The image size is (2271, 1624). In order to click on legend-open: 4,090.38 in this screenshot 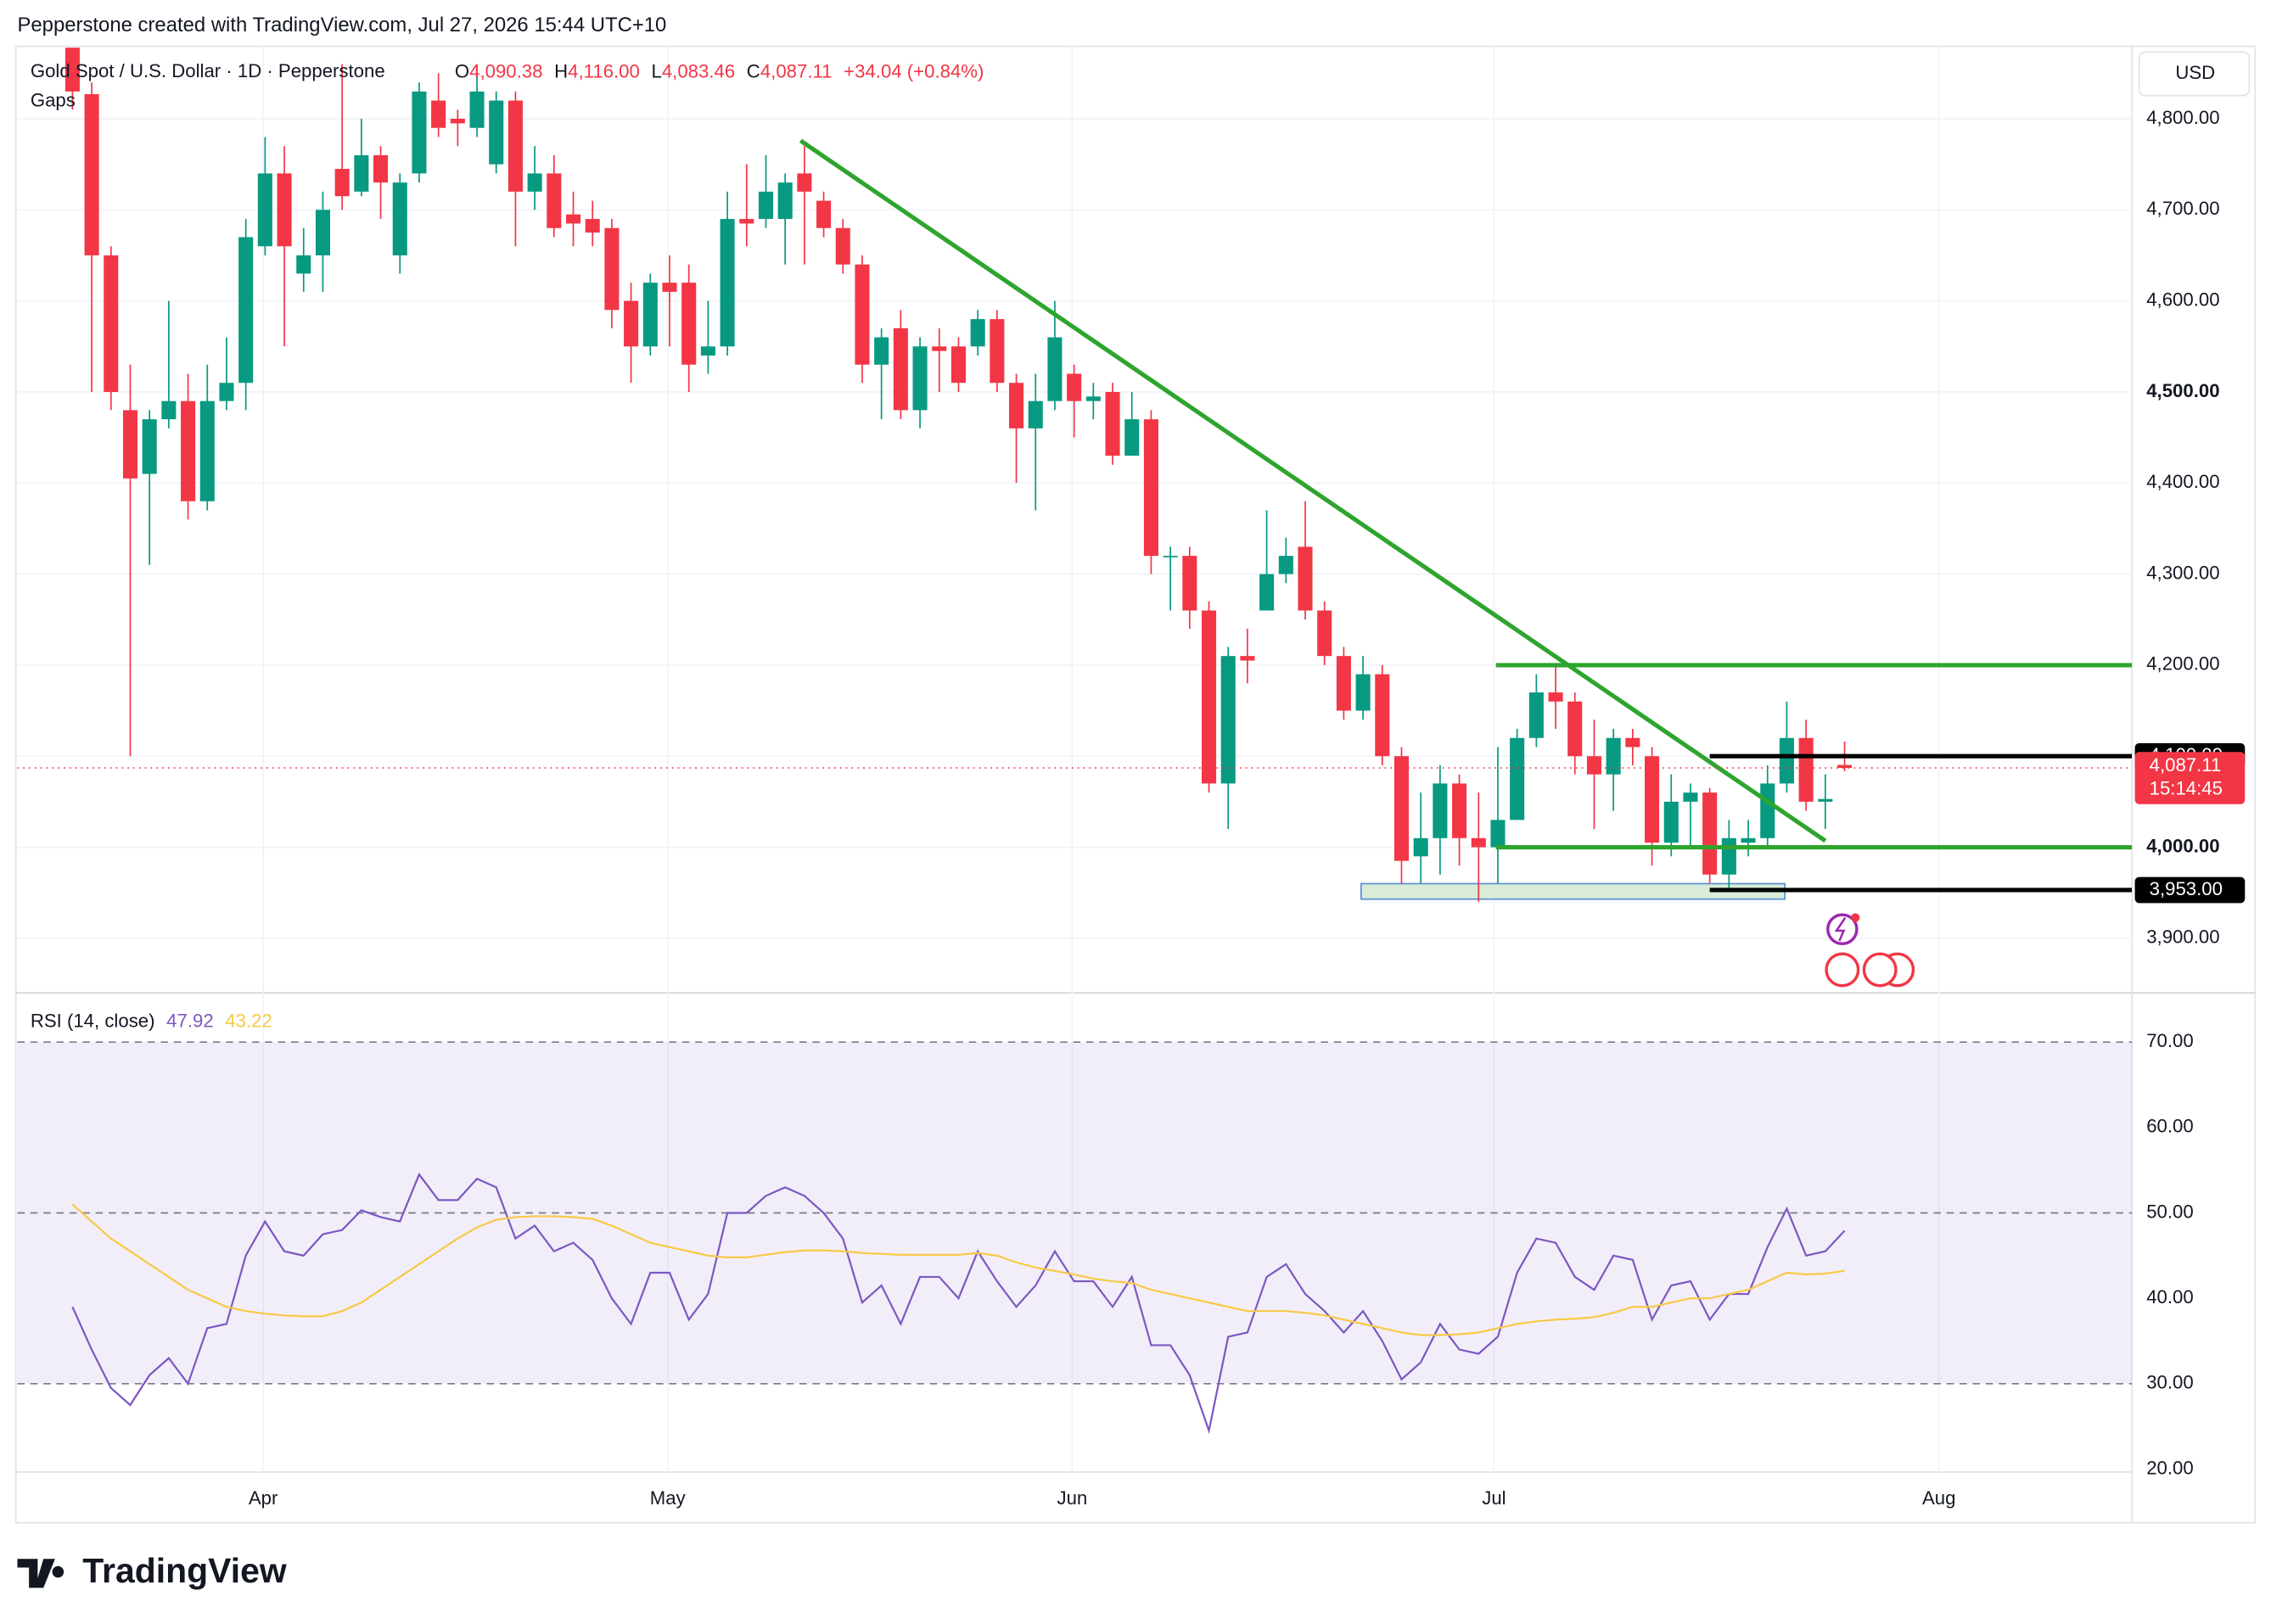, I will do `click(505, 71)`.